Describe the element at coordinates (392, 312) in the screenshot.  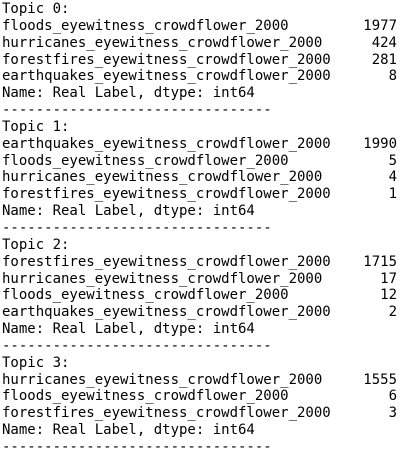
I see `row-count: 2` at that location.